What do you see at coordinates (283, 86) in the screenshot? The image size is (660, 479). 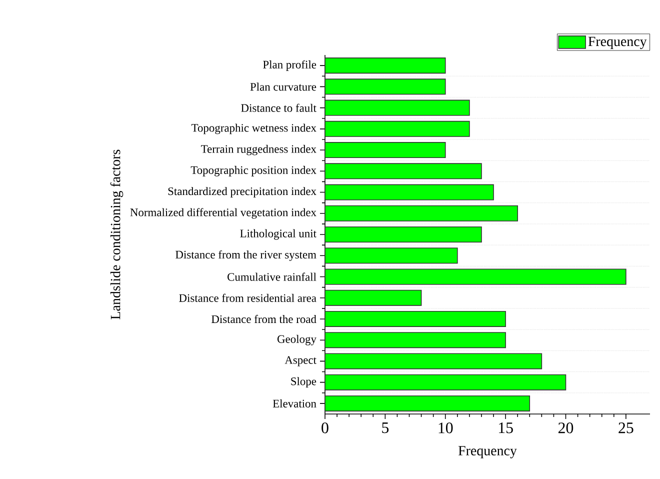 I see `y-tick-label: Plan curvature` at bounding box center [283, 86].